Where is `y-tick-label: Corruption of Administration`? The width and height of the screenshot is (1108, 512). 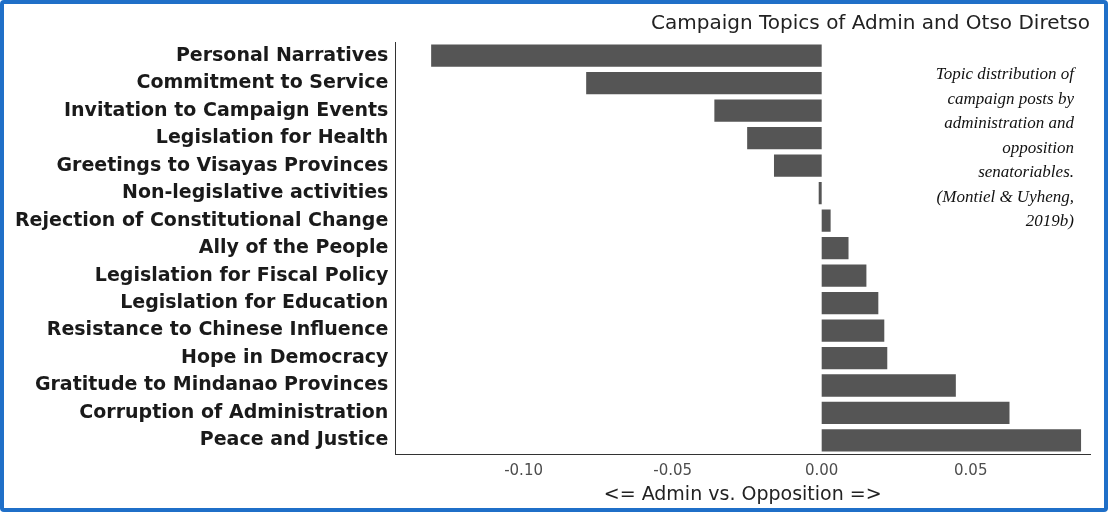 y-tick-label: Corruption of Administration is located at coordinates (234, 410).